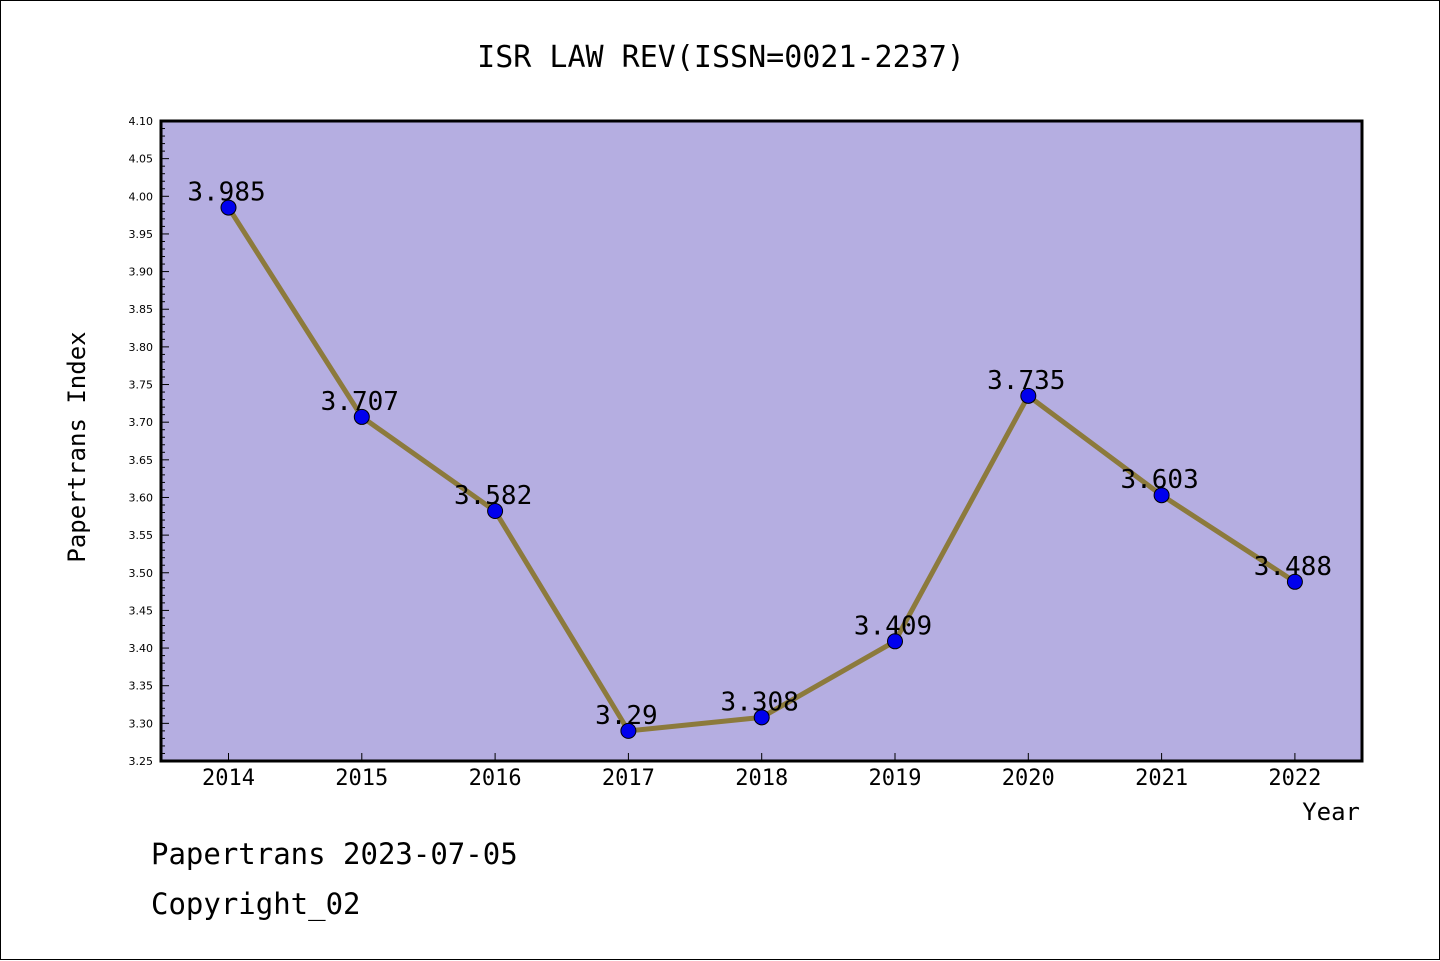 Image resolution: width=1440 pixels, height=961 pixels. Describe the element at coordinates (626, 716) in the screenshot. I see `data-label: 3.29` at that location.